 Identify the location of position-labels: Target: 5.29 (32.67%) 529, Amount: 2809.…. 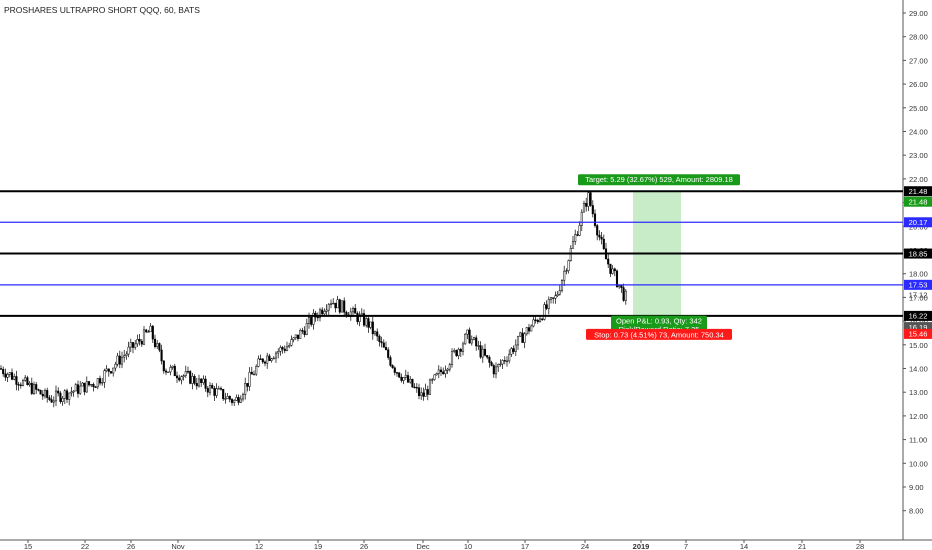
(659, 257).